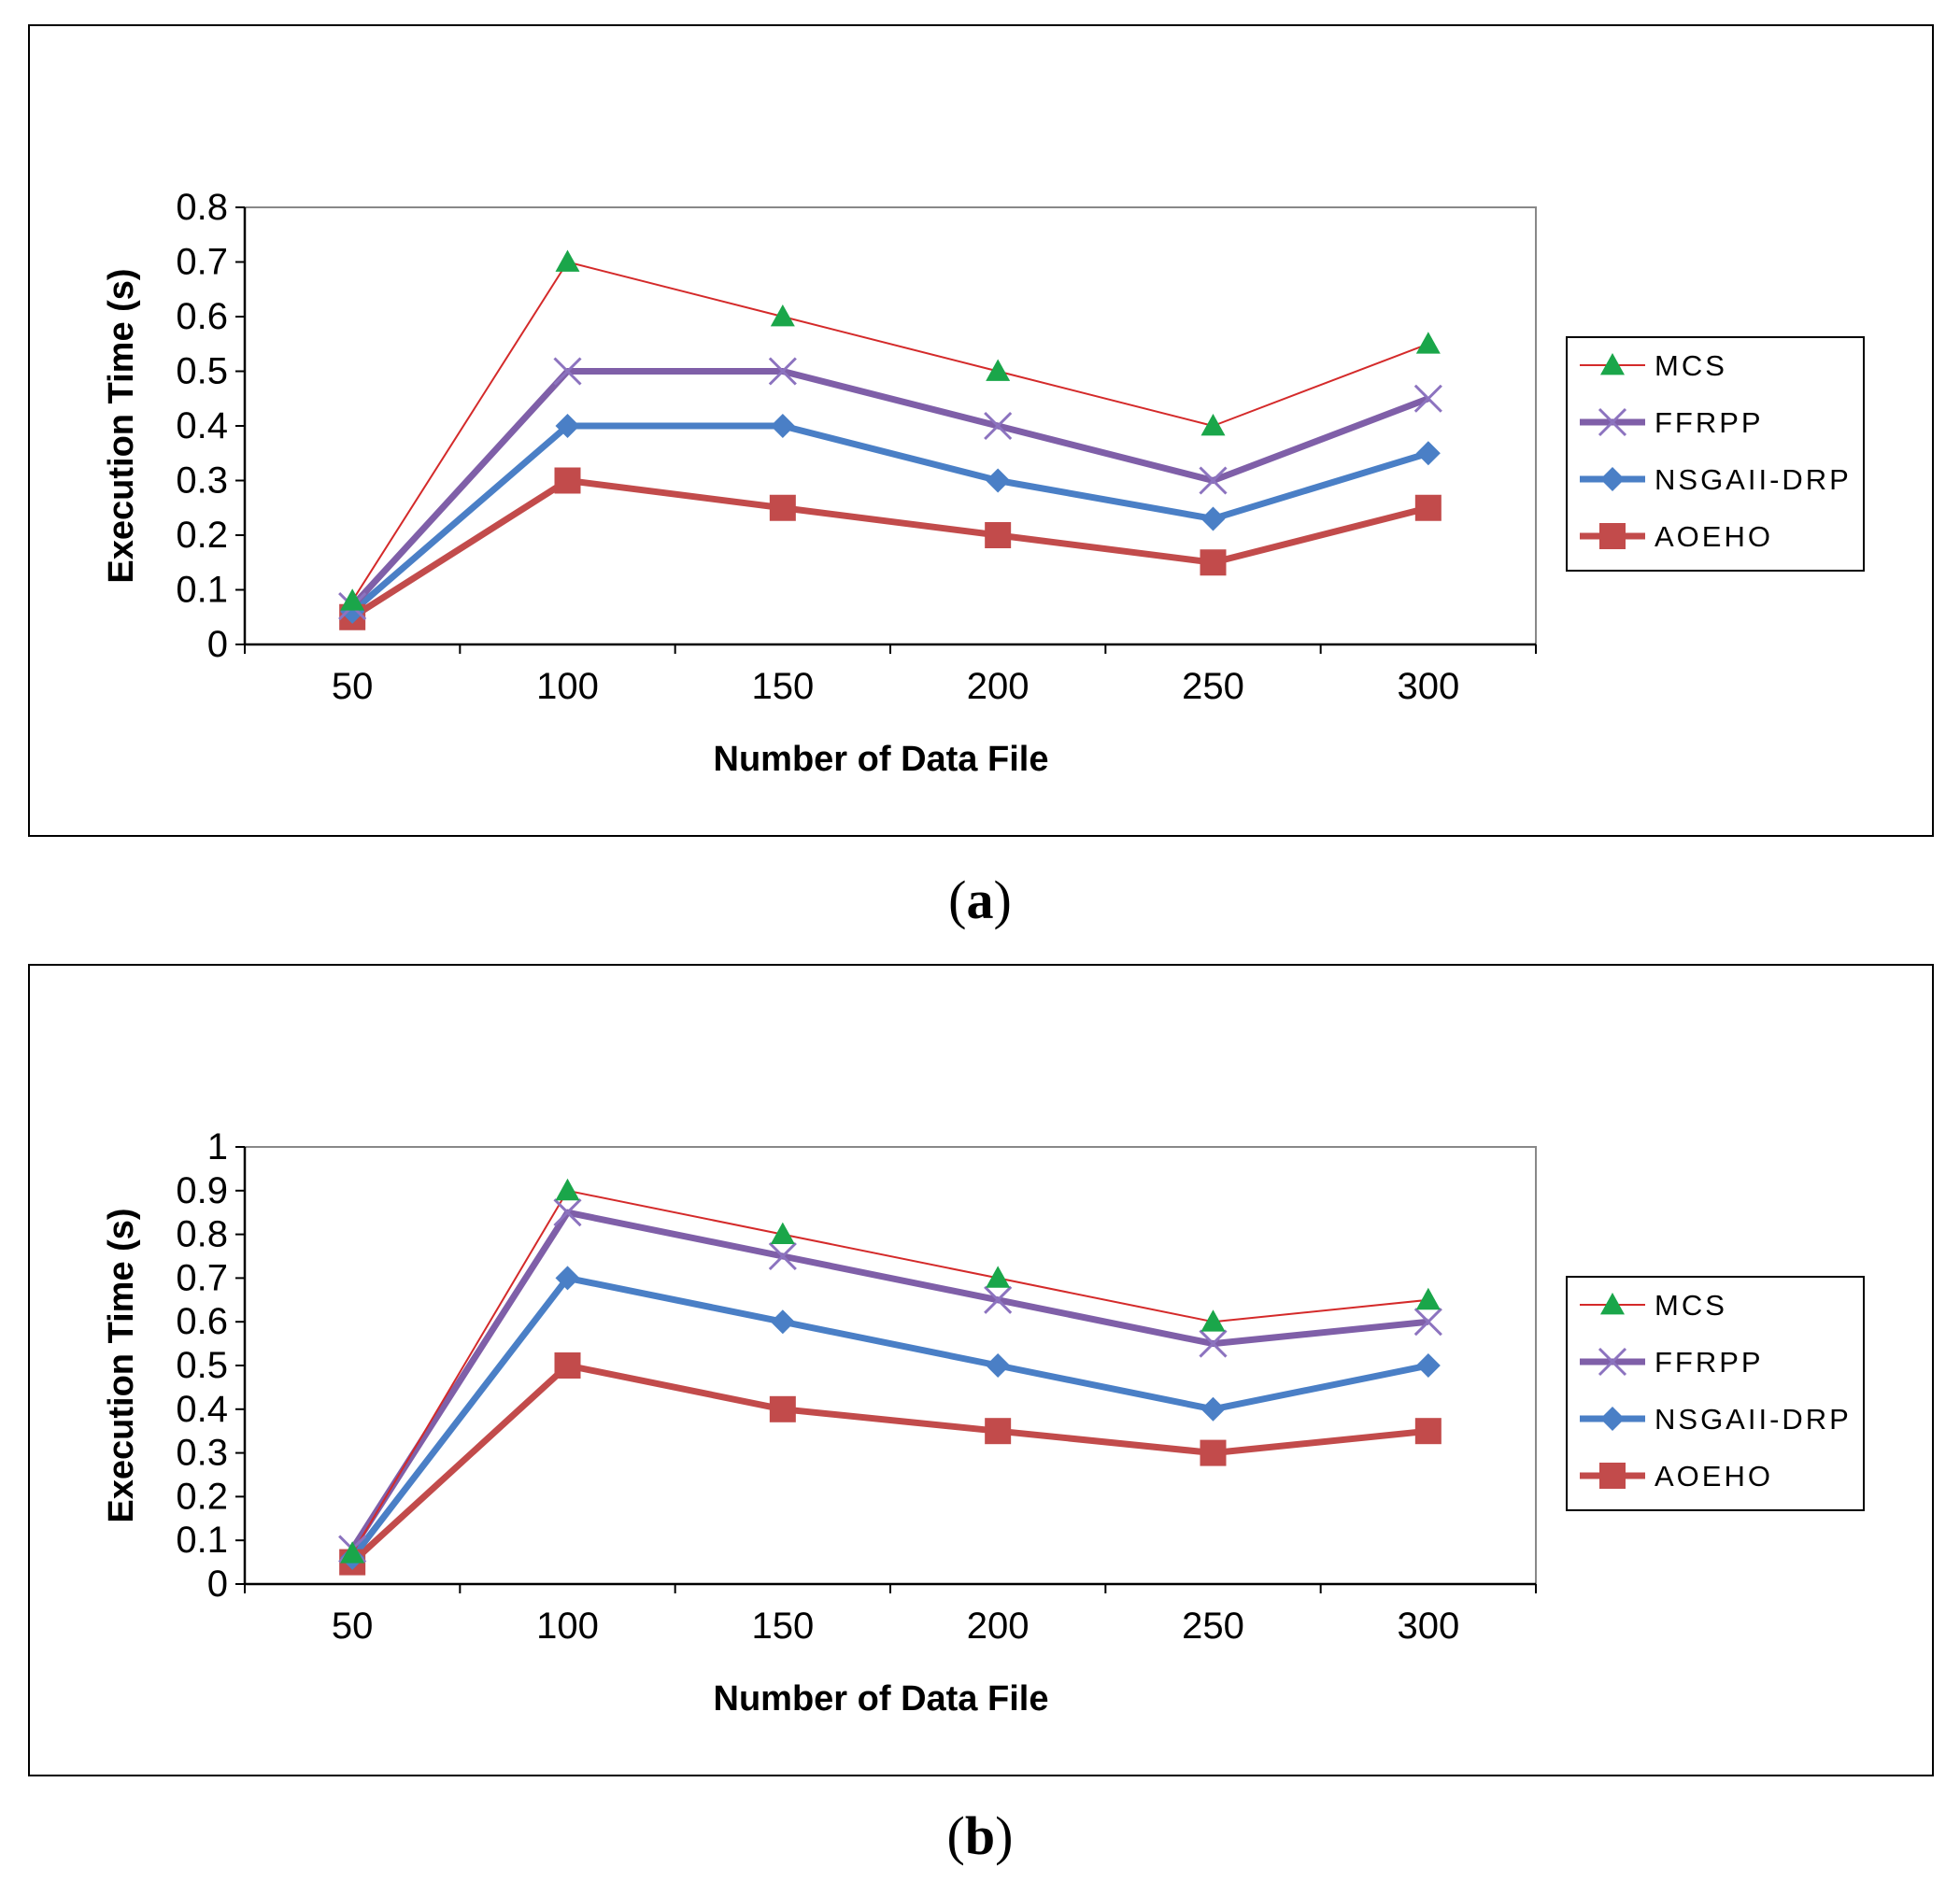  I want to click on legend-label: MCS, so click(1691, 365).